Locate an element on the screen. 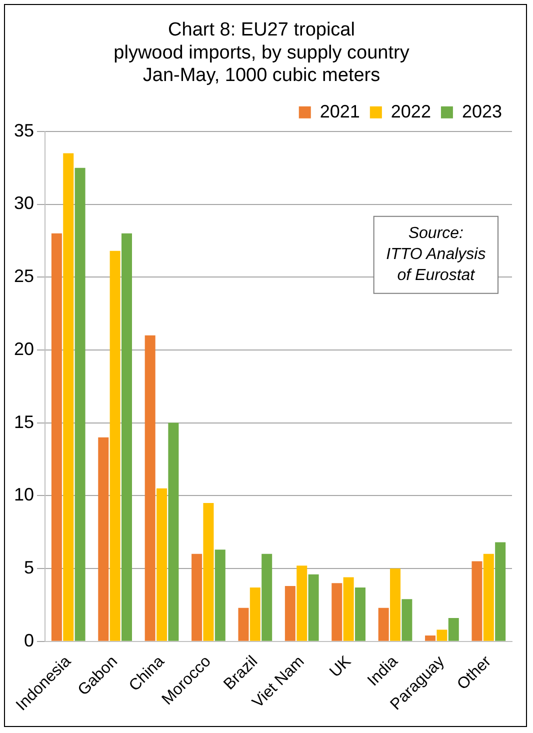 This screenshot has height=733, width=533. legend-label: 2021 is located at coordinates (340, 111).